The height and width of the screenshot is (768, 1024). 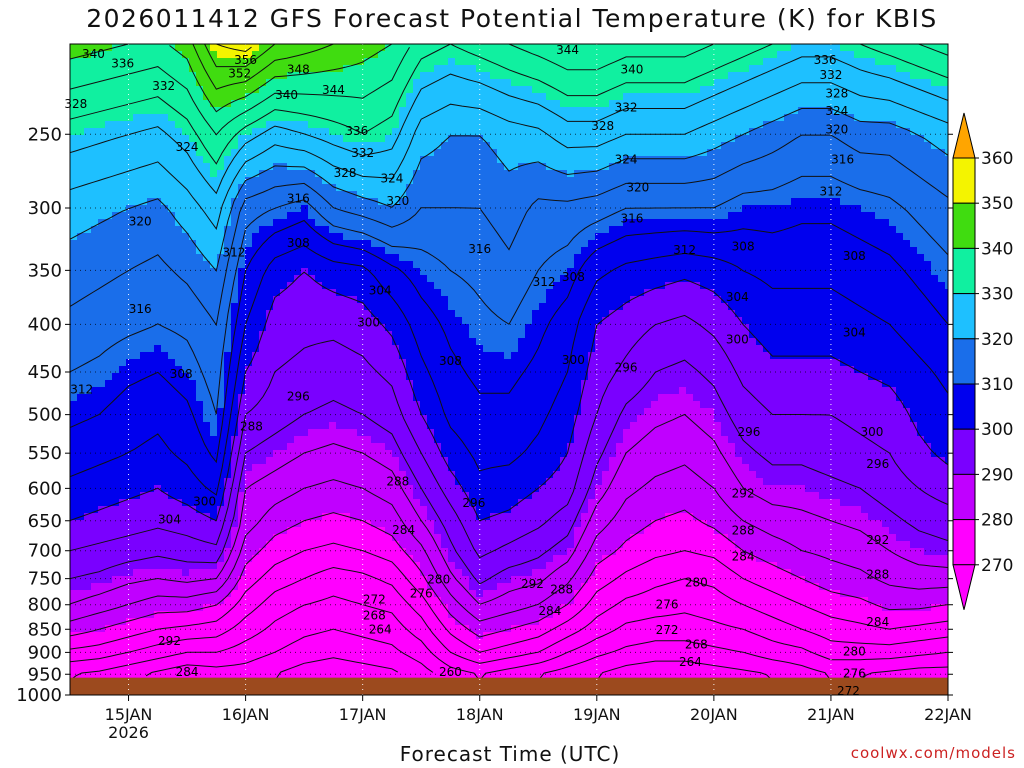 What do you see at coordinates (997, 249) in the screenshot?
I see `colorbar-label: 340` at bounding box center [997, 249].